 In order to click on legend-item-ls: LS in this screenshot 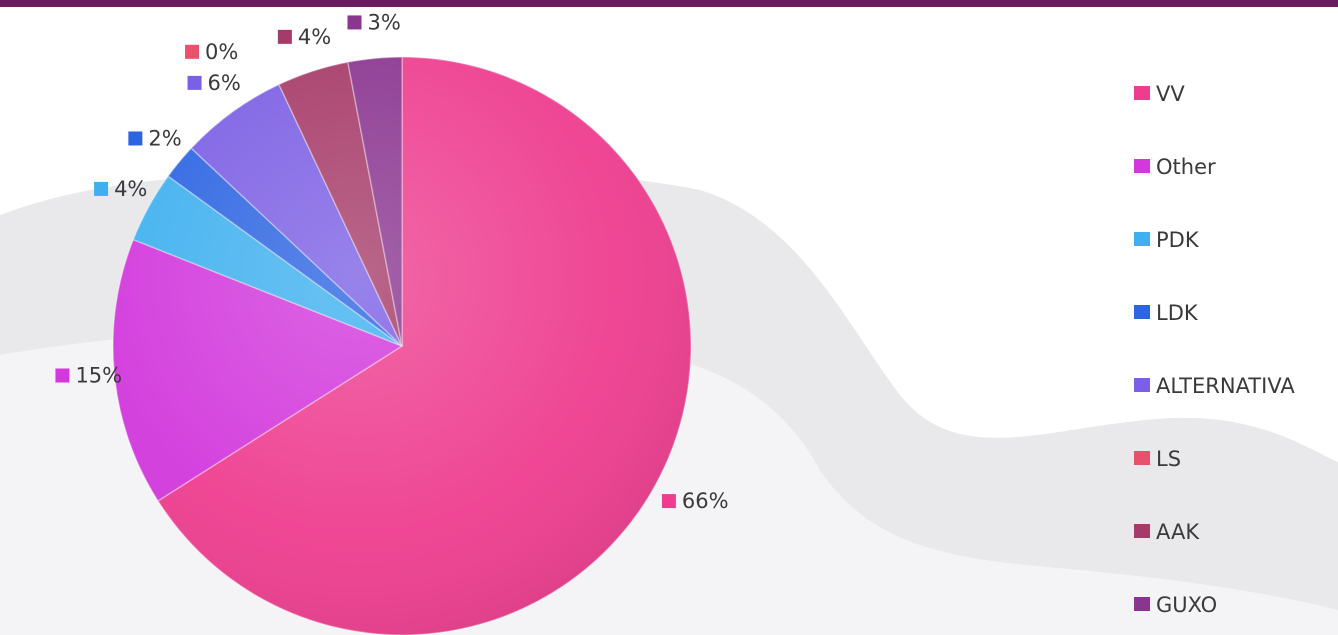, I will do `click(1157, 459)`.